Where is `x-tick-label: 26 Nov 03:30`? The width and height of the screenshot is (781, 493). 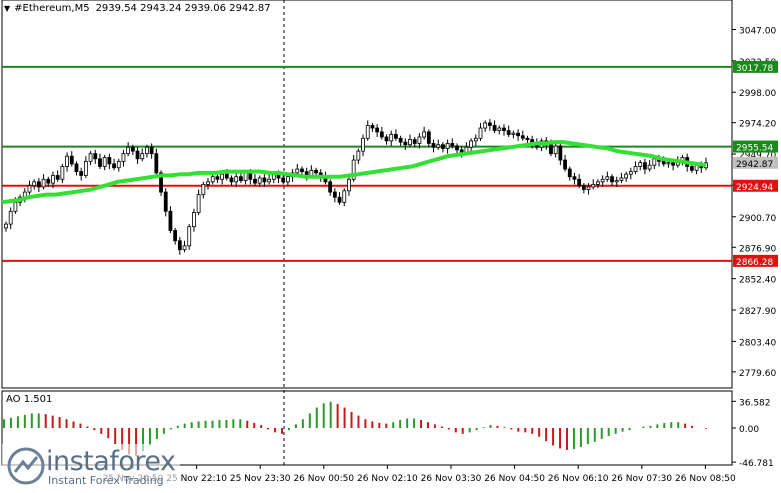
x-tick-label: 26 Nov 03:30 is located at coordinates (451, 479).